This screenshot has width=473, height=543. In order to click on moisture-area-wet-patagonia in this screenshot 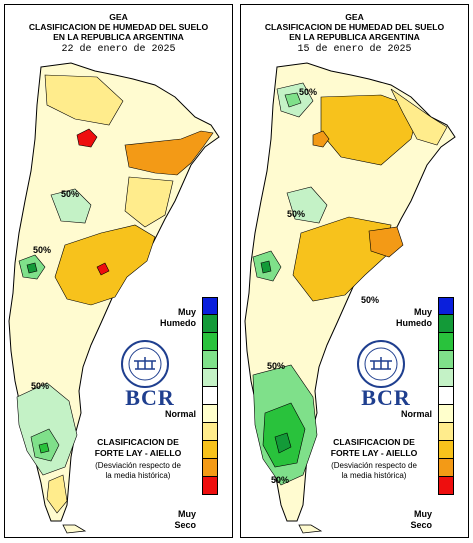, I will do `click(47, 429)`.